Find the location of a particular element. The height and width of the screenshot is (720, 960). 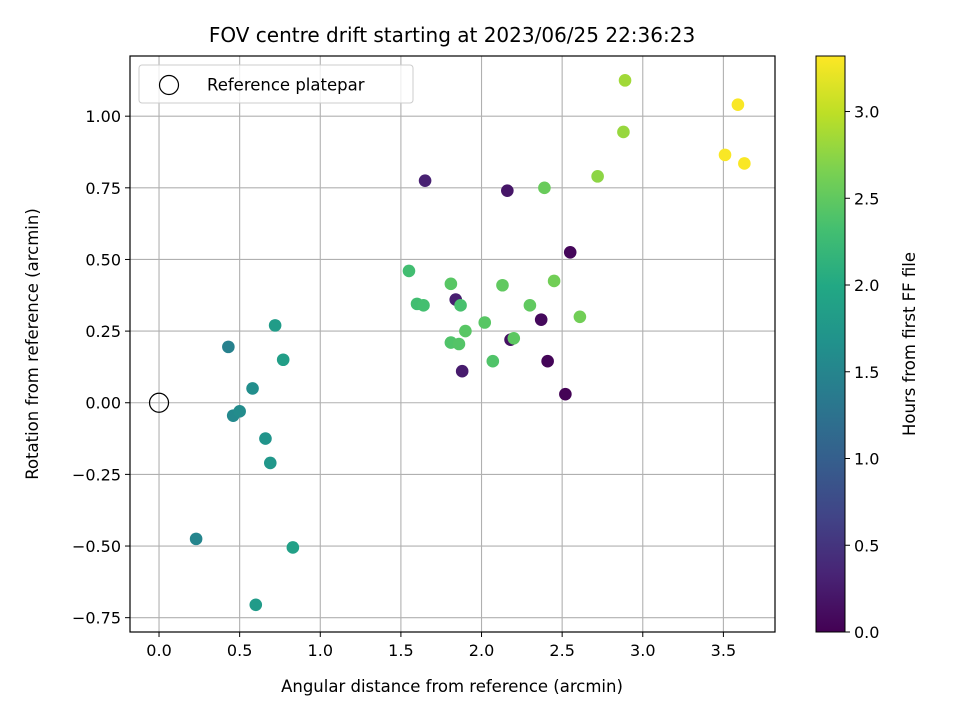

colorbar is located at coordinates (830, 344).